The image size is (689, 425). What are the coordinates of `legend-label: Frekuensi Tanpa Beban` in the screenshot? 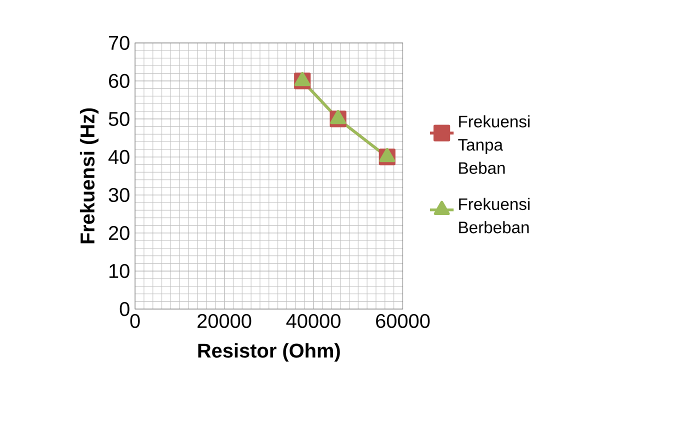 It's located at (494, 144).